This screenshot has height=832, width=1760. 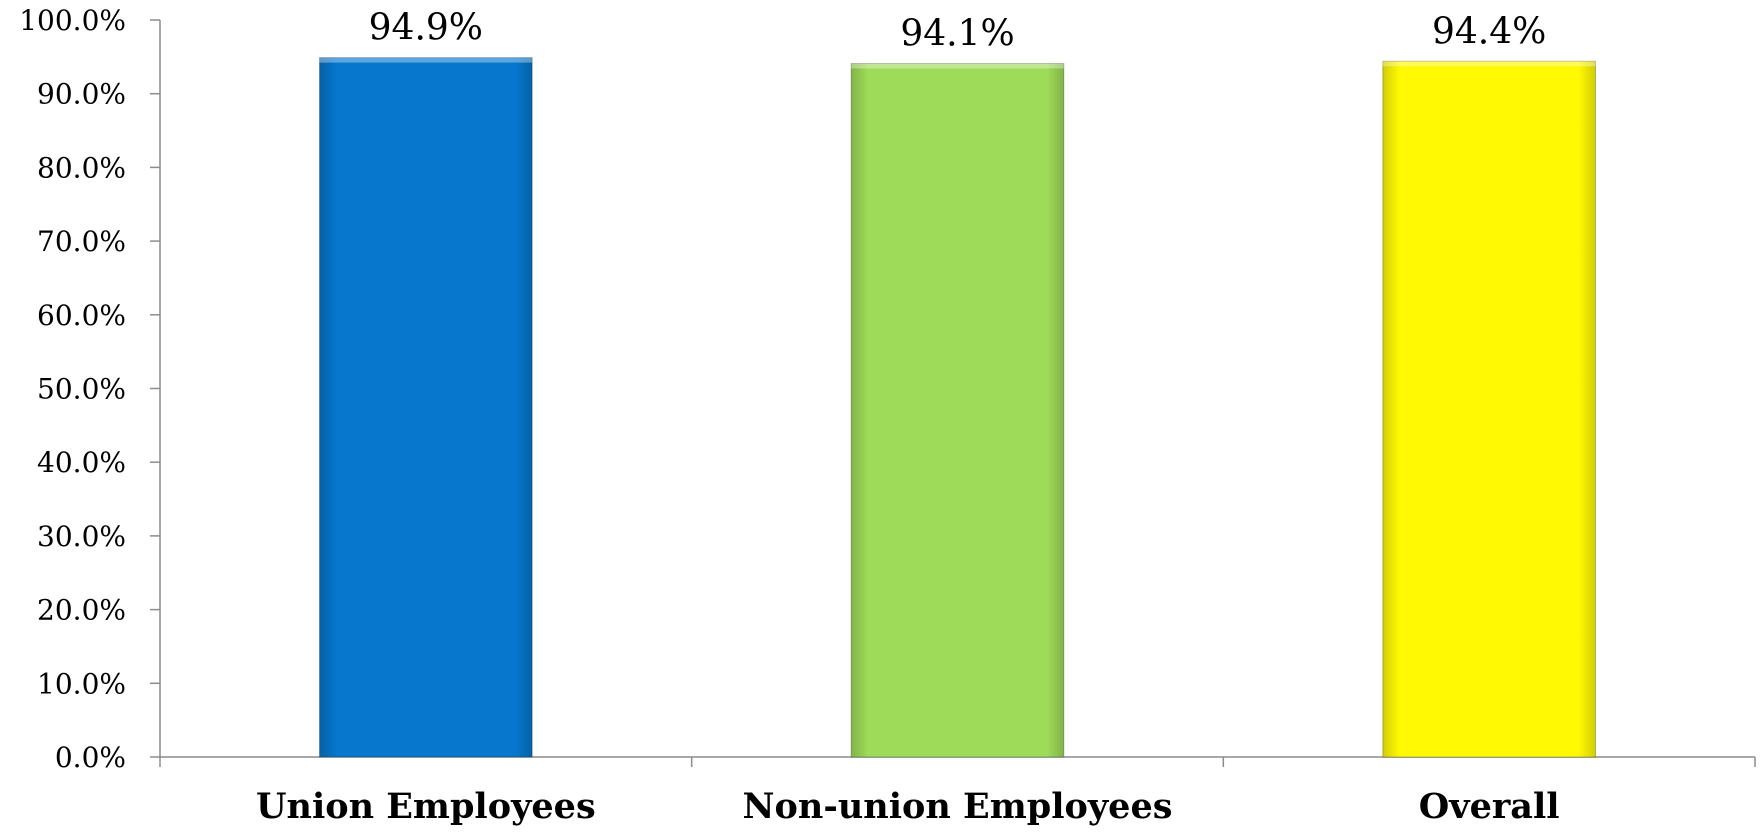 I want to click on data-label: 94.1%, so click(x=957, y=33).